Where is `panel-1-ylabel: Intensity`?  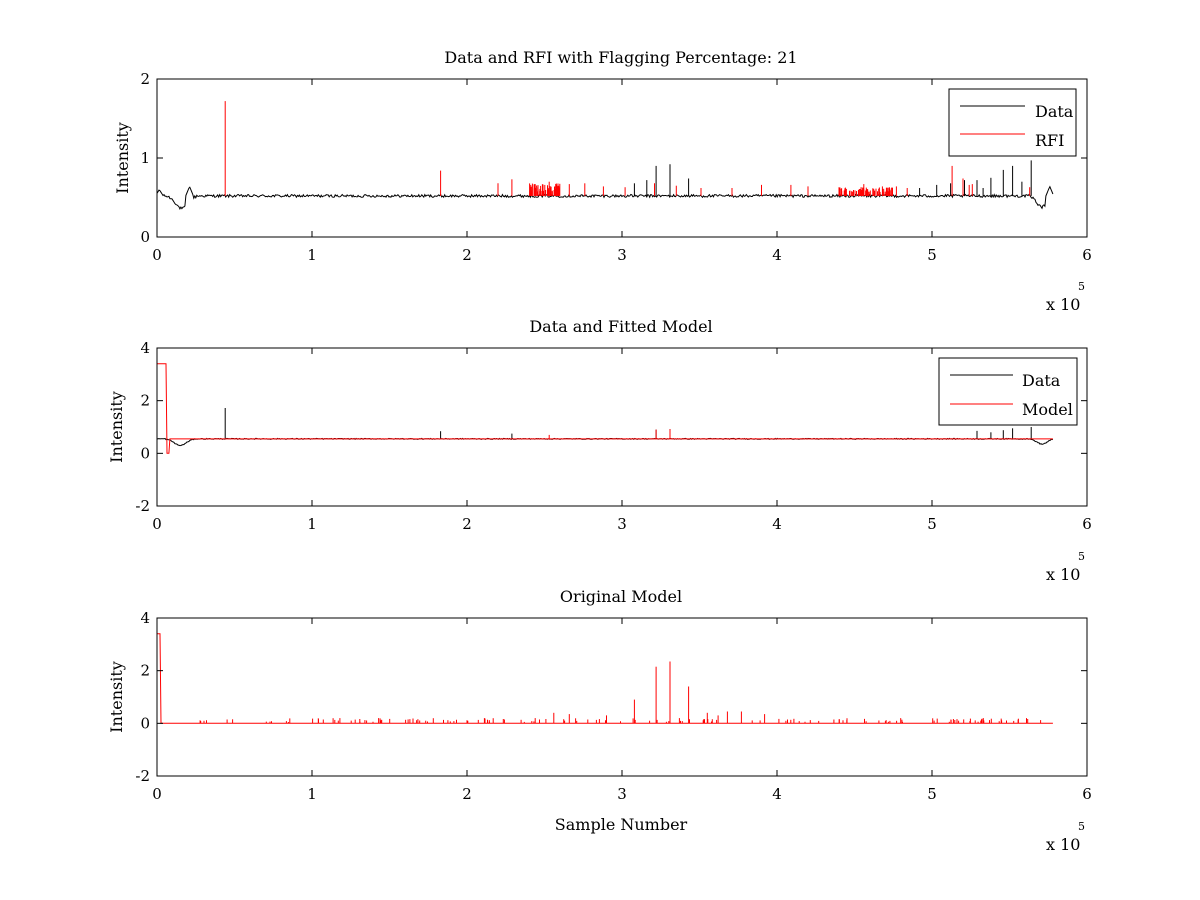 panel-1-ylabel: Intensity is located at coordinates (122, 158).